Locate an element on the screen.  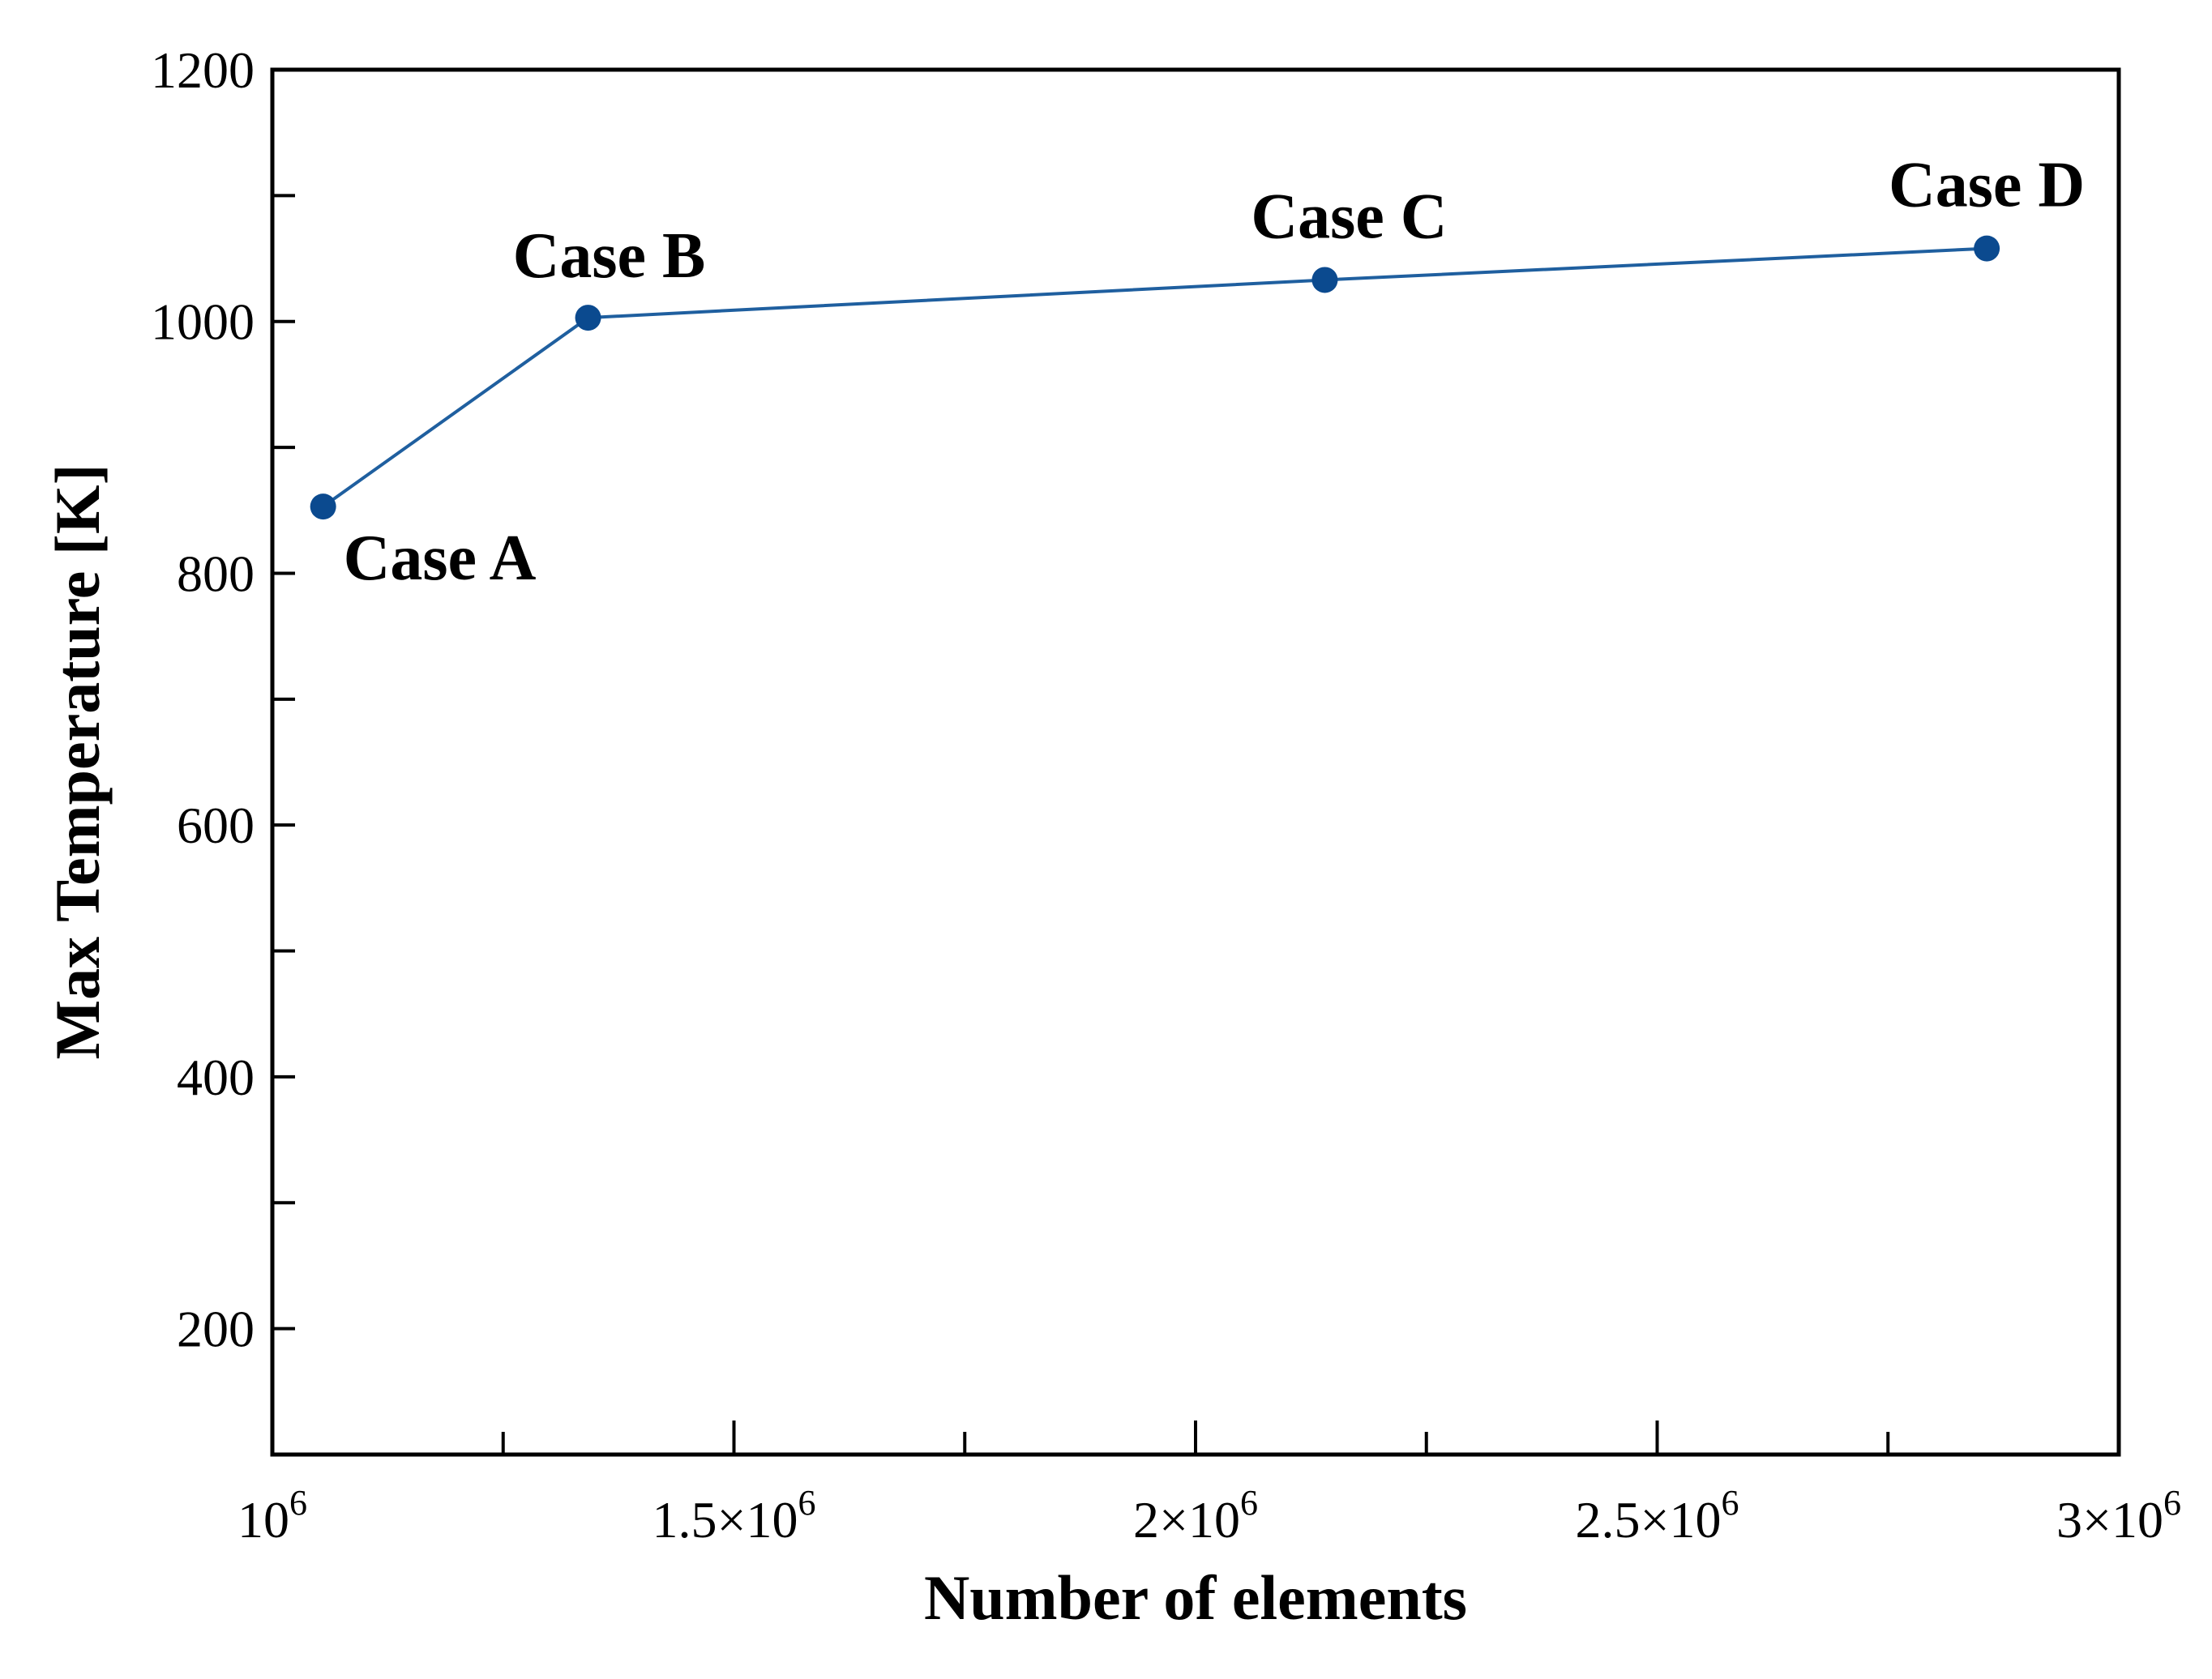
x-tick-label: 106 is located at coordinates (272, 1516).